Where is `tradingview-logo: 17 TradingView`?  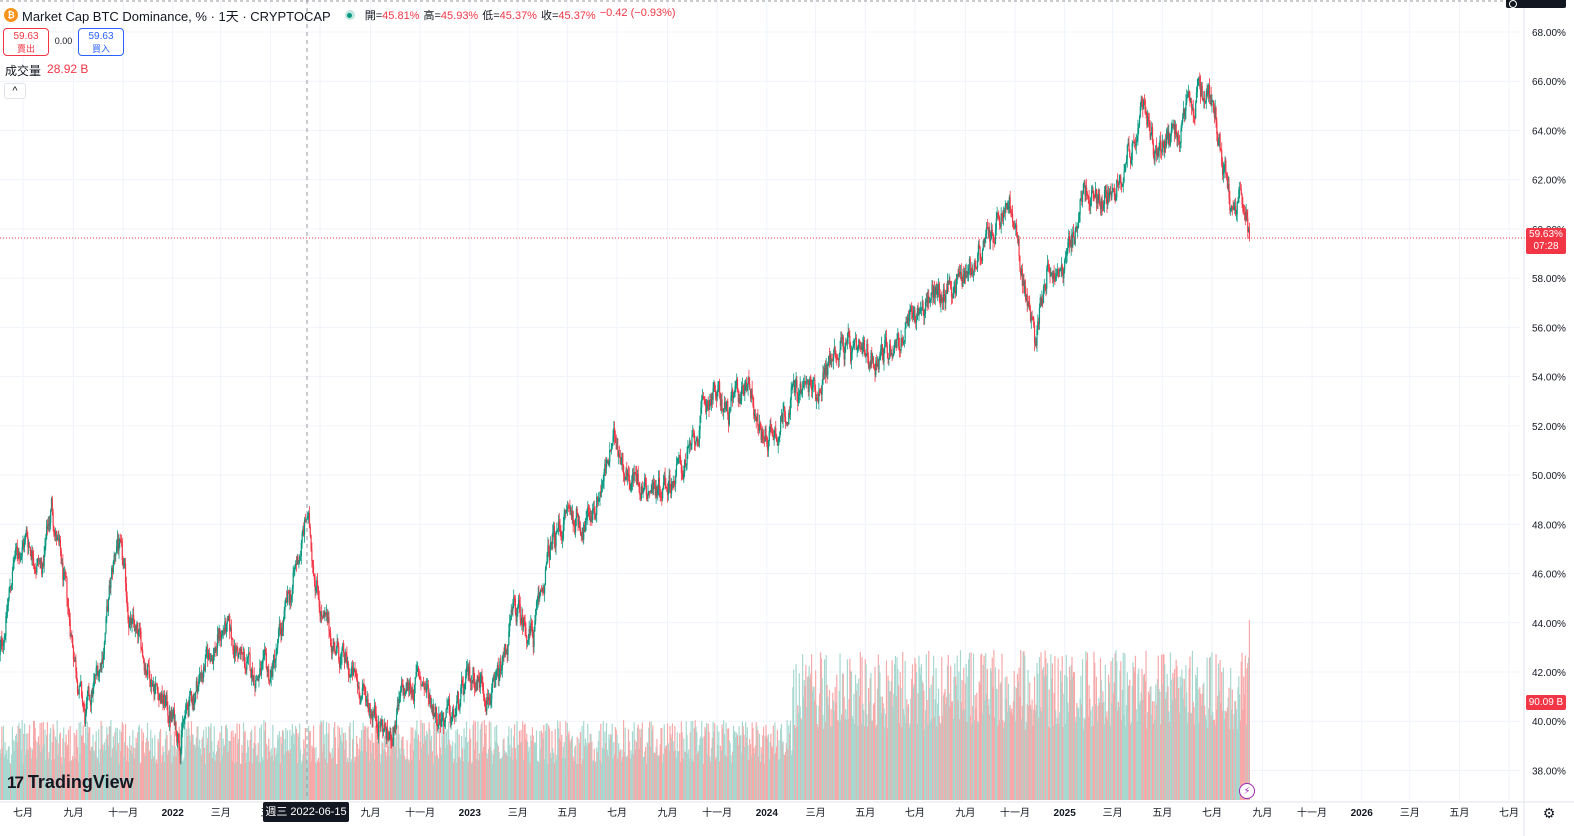
tradingview-logo: 17 TradingView is located at coordinates (70, 782).